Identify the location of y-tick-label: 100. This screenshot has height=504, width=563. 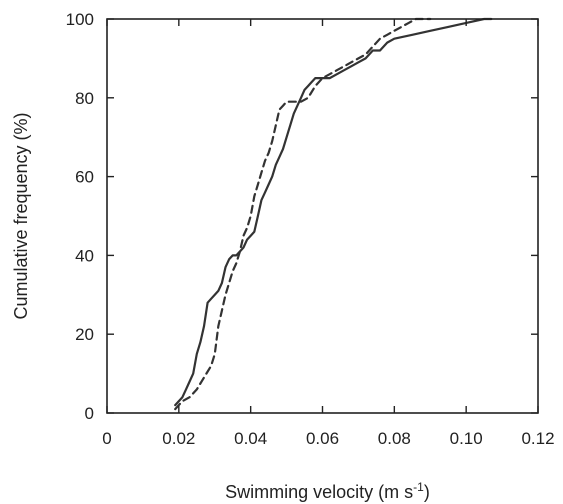
(80, 19).